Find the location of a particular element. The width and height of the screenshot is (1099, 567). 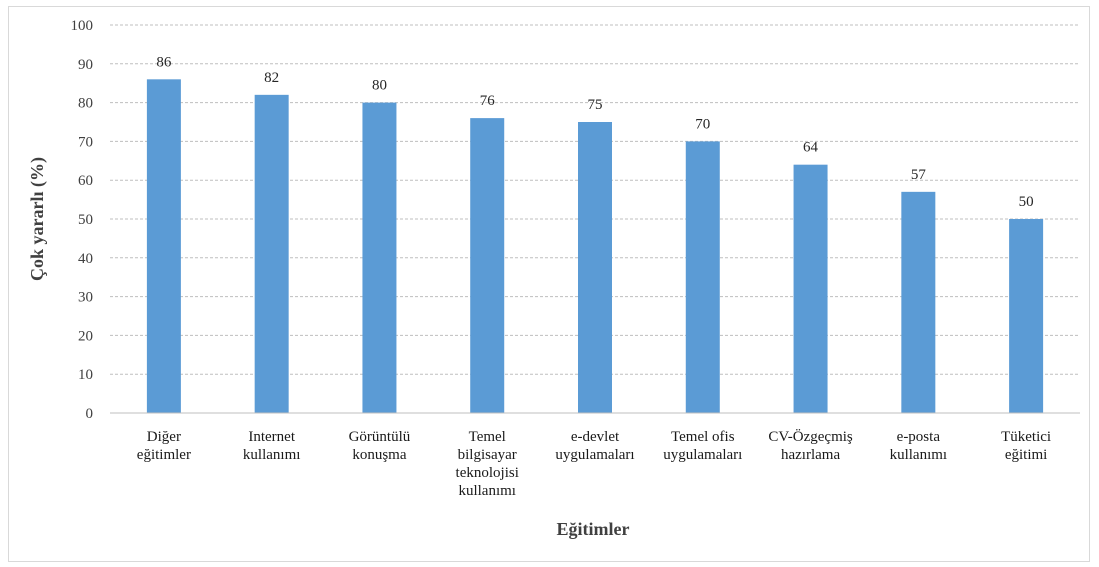

data-label: 50 is located at coordinates (1026, 202).